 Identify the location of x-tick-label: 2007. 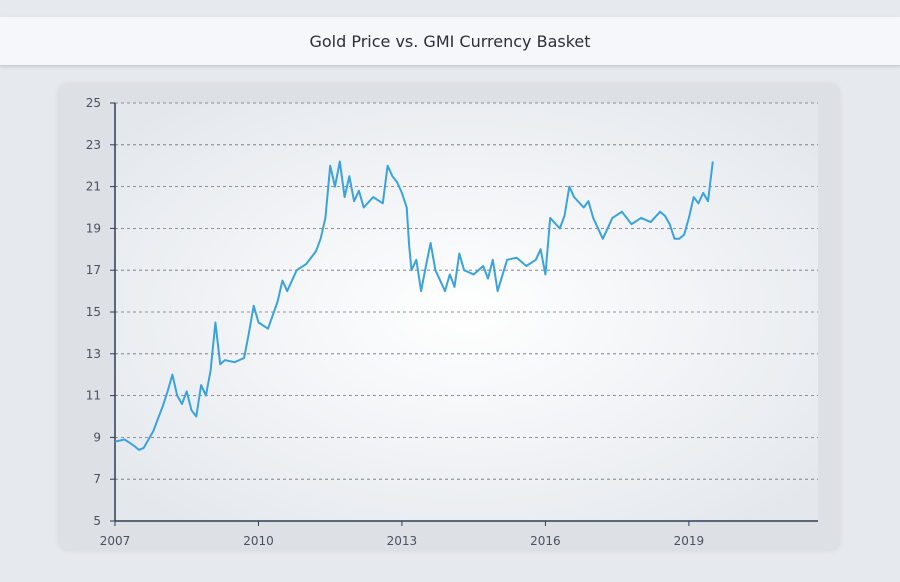
(115, 541).